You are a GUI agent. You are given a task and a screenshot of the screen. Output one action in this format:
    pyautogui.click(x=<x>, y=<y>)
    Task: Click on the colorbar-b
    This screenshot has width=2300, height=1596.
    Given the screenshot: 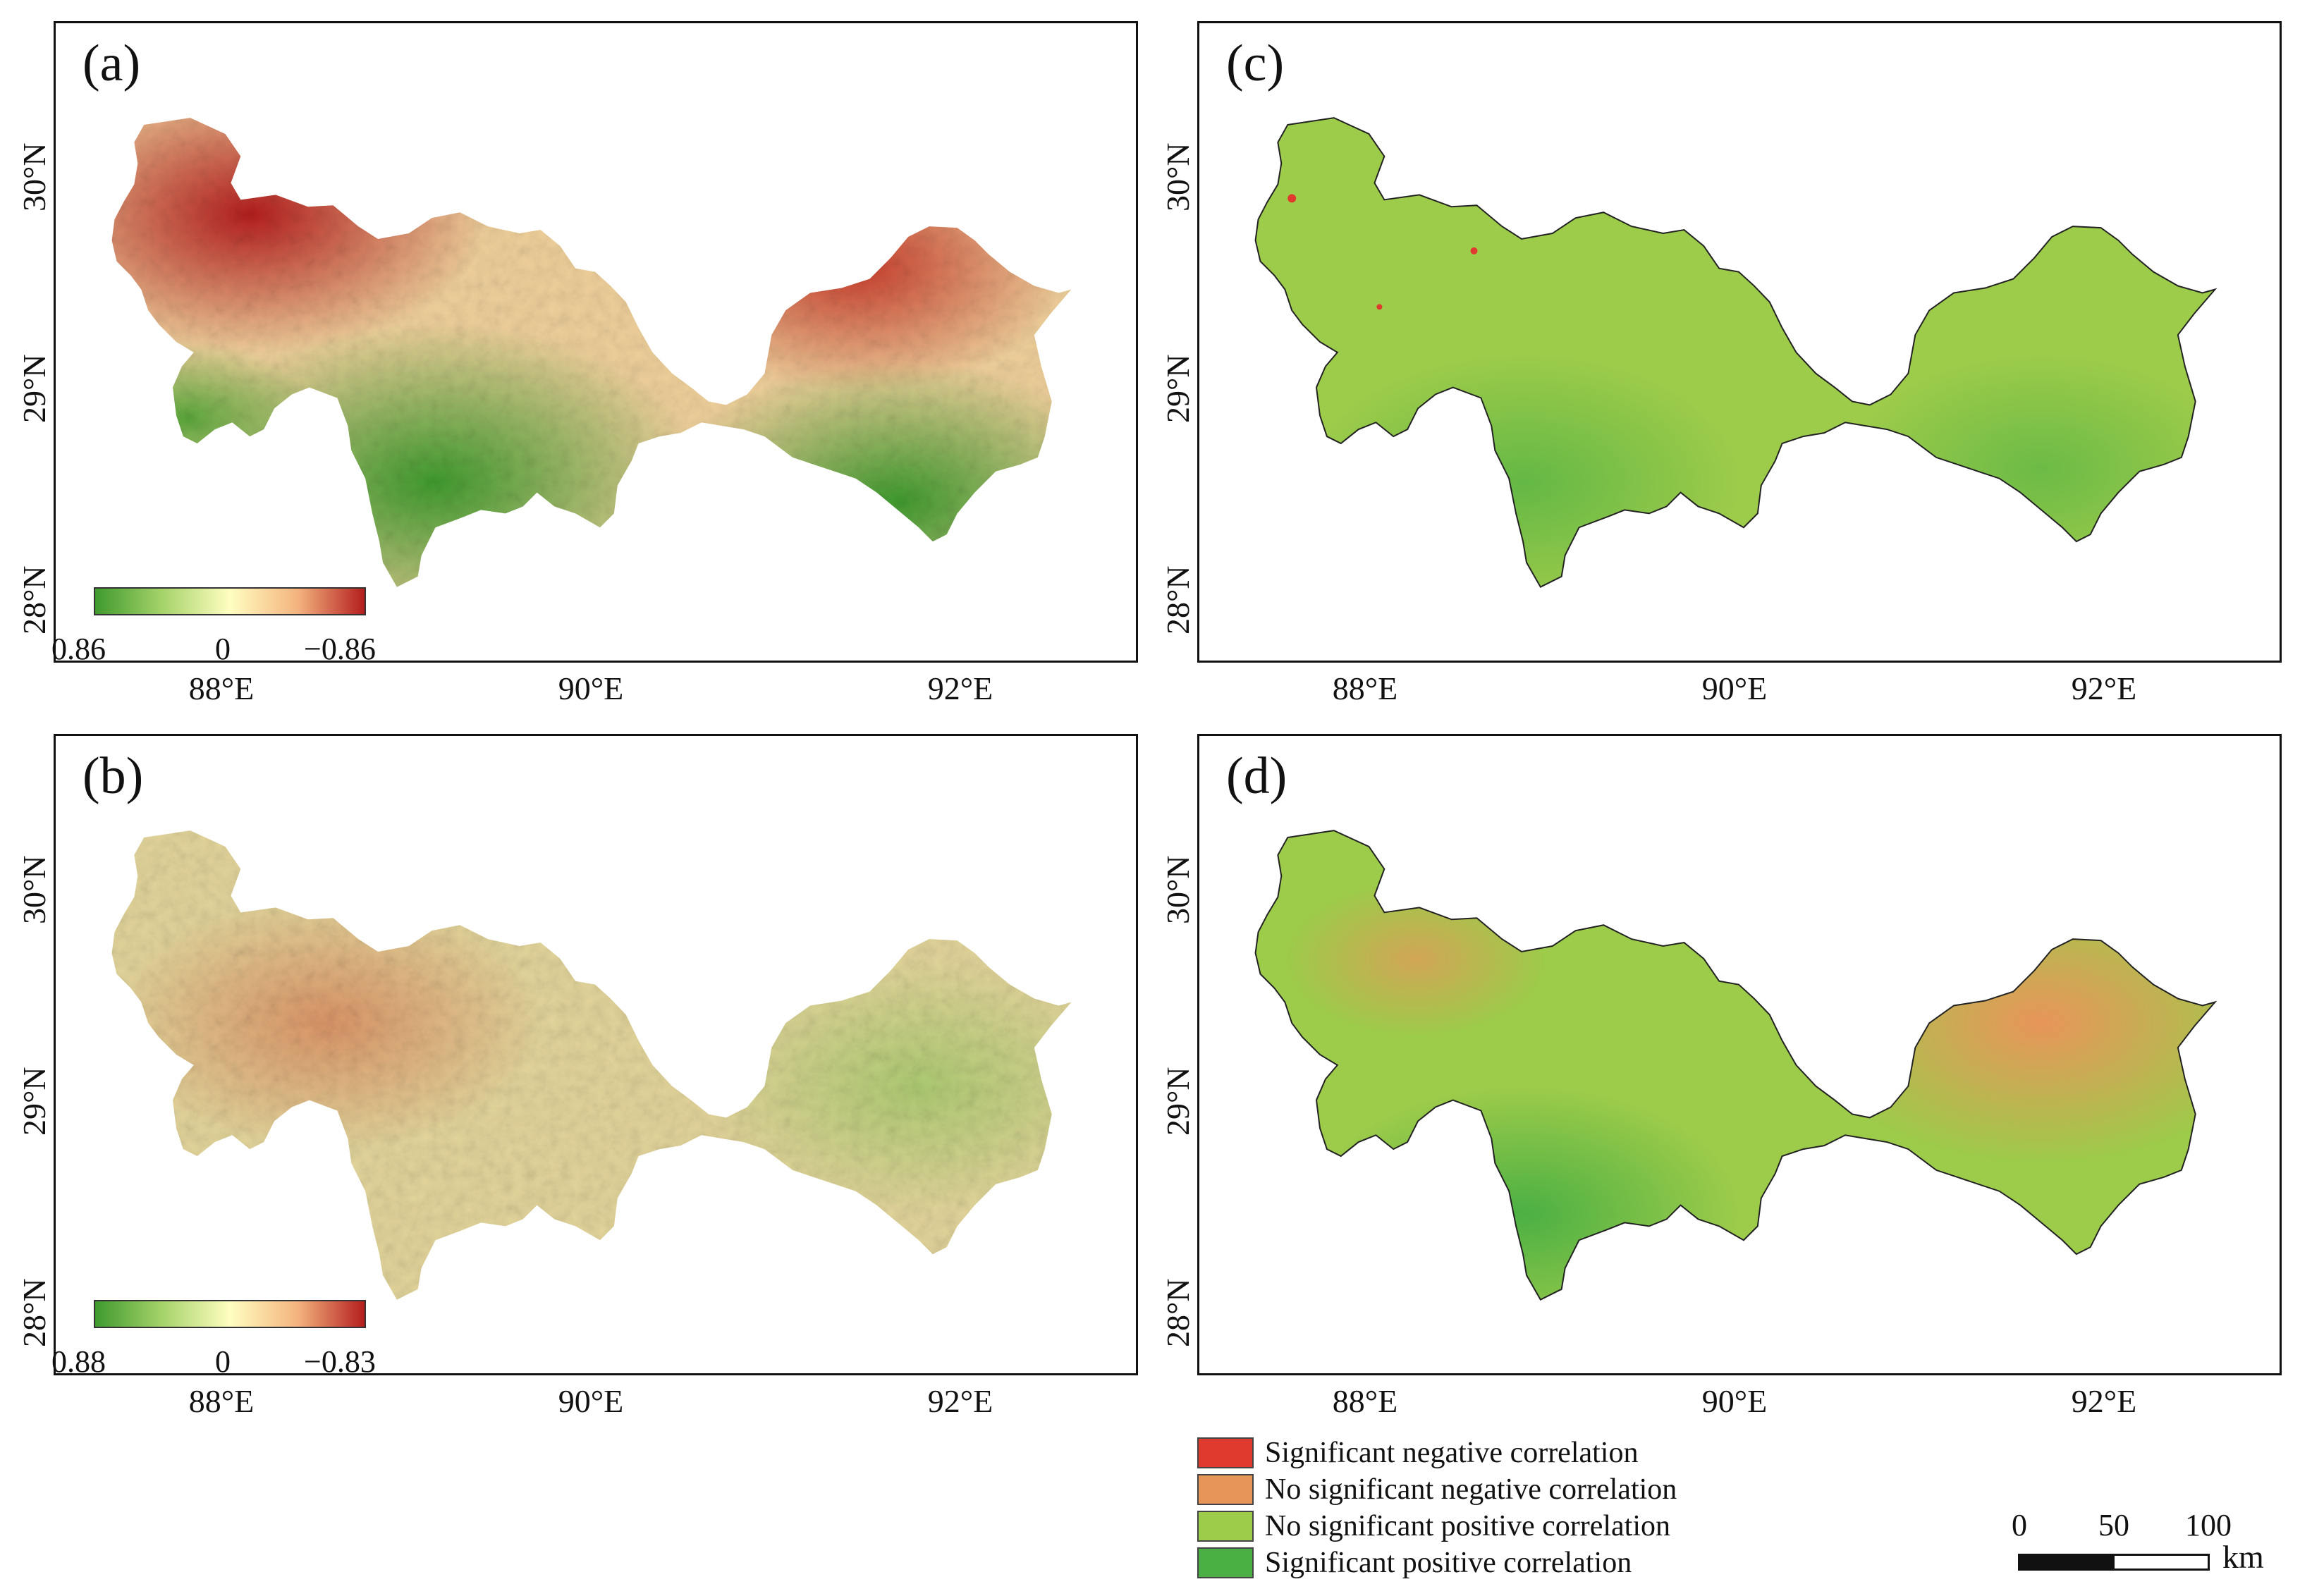 What is the action you would take?
    pyautogui.click(x=230, y=1314)
    